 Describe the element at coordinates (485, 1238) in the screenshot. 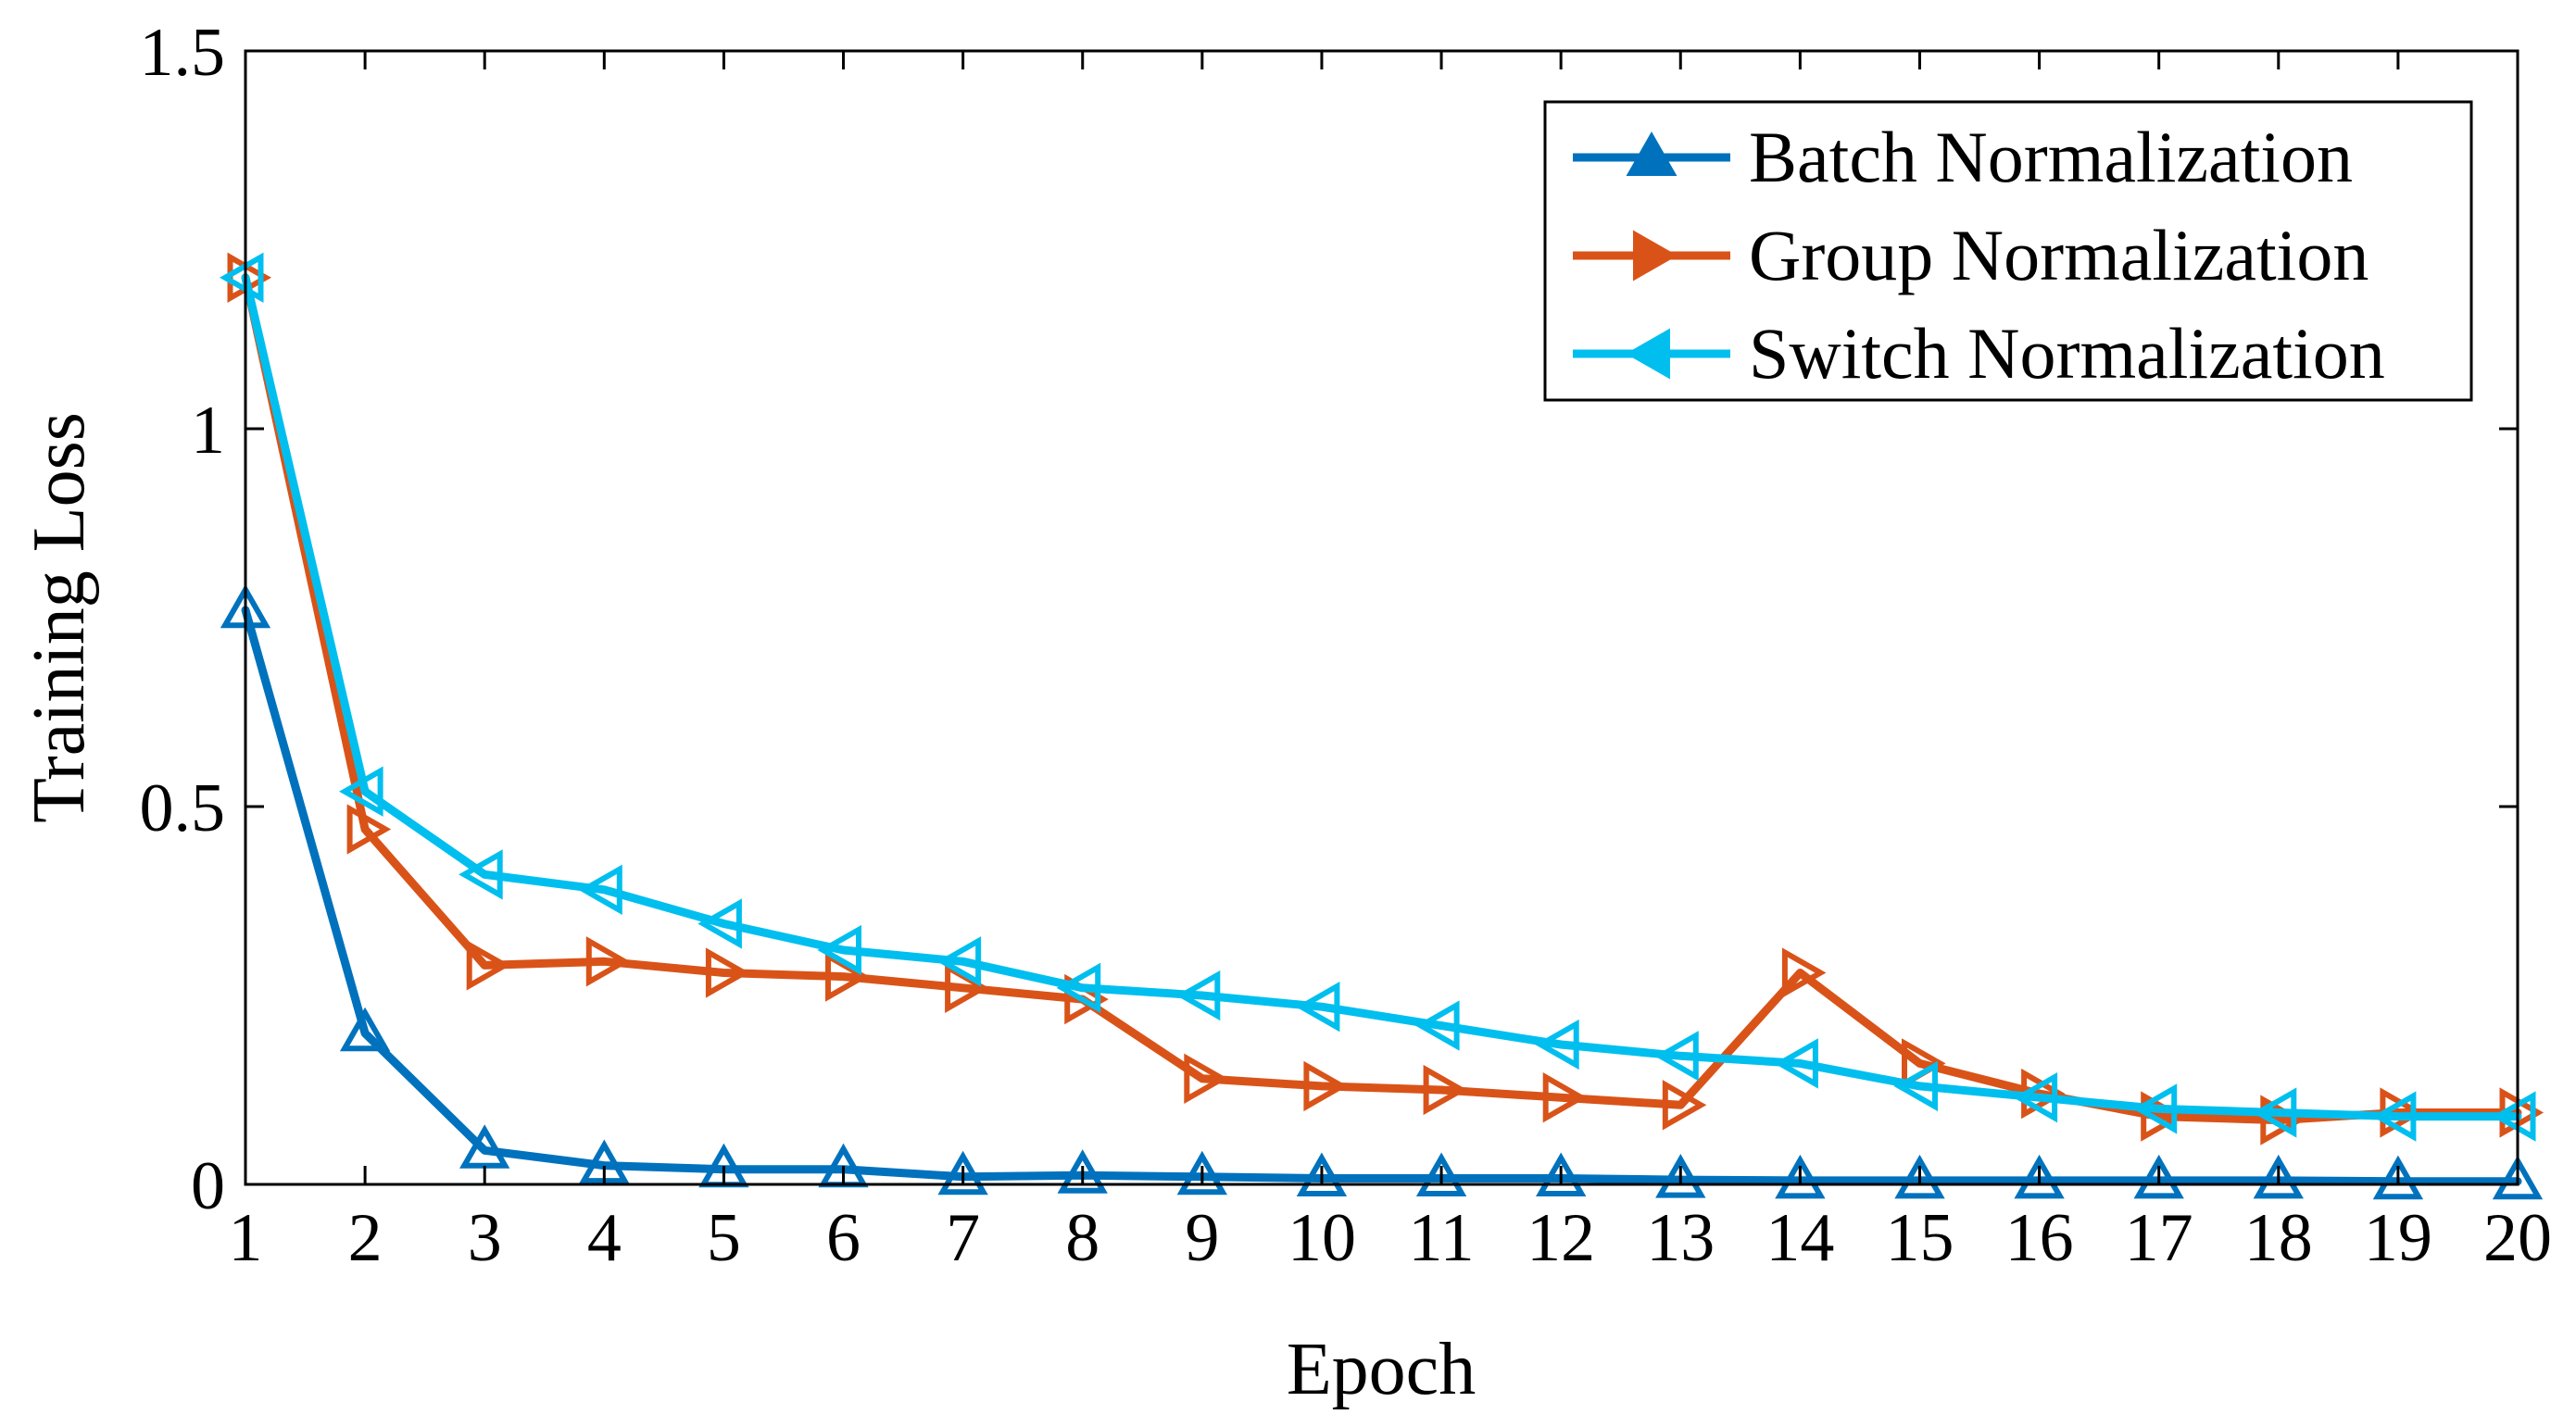

I see `x-tick-label: 3` at that location.